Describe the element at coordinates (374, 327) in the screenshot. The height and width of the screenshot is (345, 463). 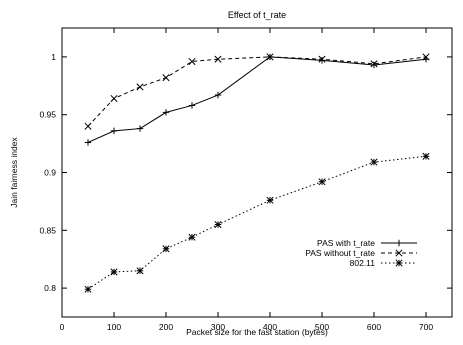
I see `x-tick-label: 600` at that location.